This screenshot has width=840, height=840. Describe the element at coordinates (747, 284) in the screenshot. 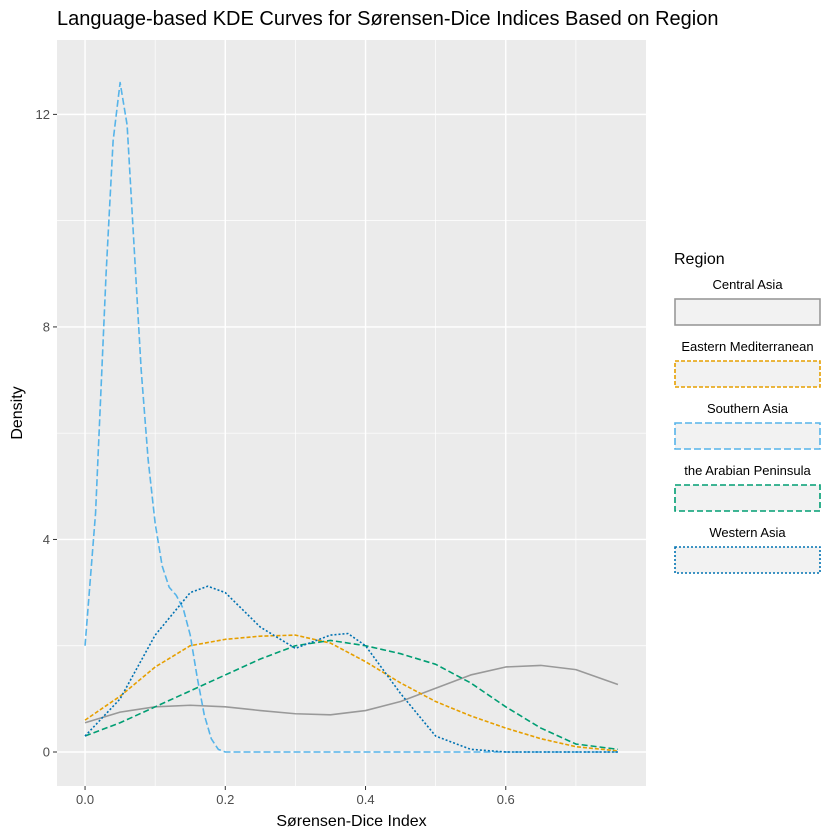

I see `legend-label: Central Asia` at that location.